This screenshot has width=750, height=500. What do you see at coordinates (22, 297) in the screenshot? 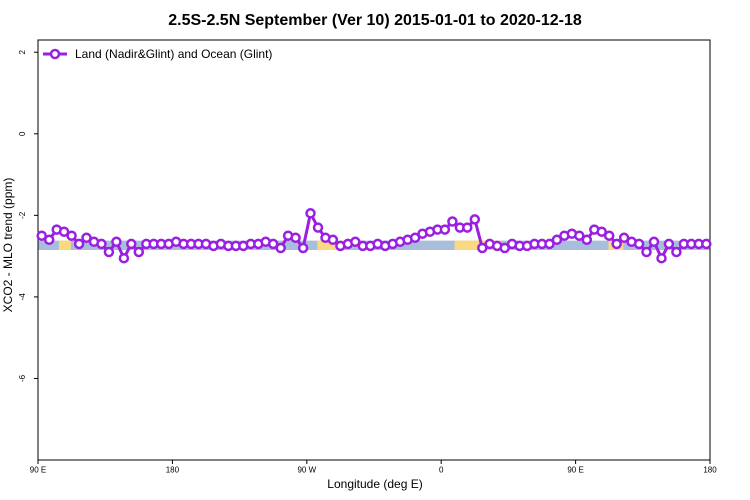
I see `y-tick-label: -4` at bounding box center [22, 297].